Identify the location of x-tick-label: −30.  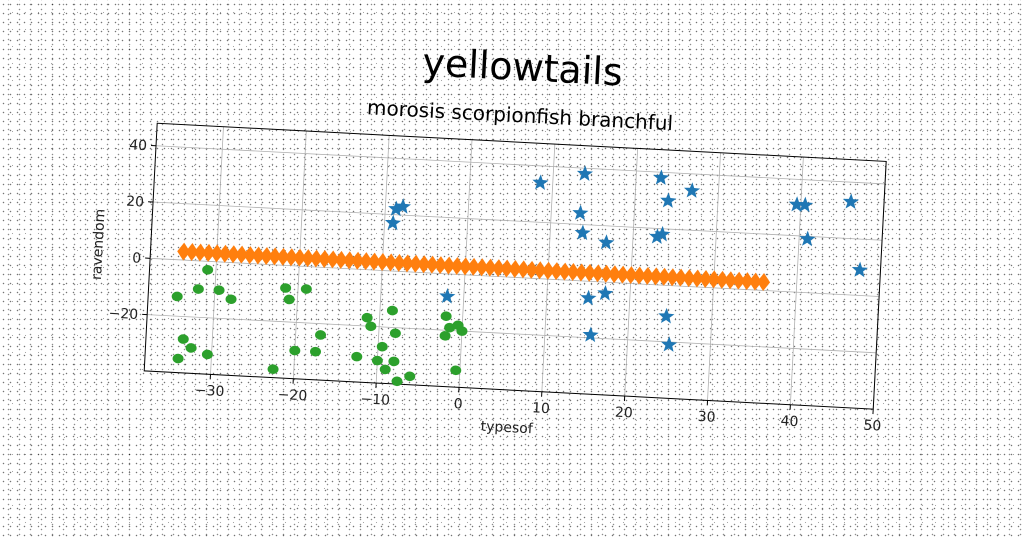
(209, 392).